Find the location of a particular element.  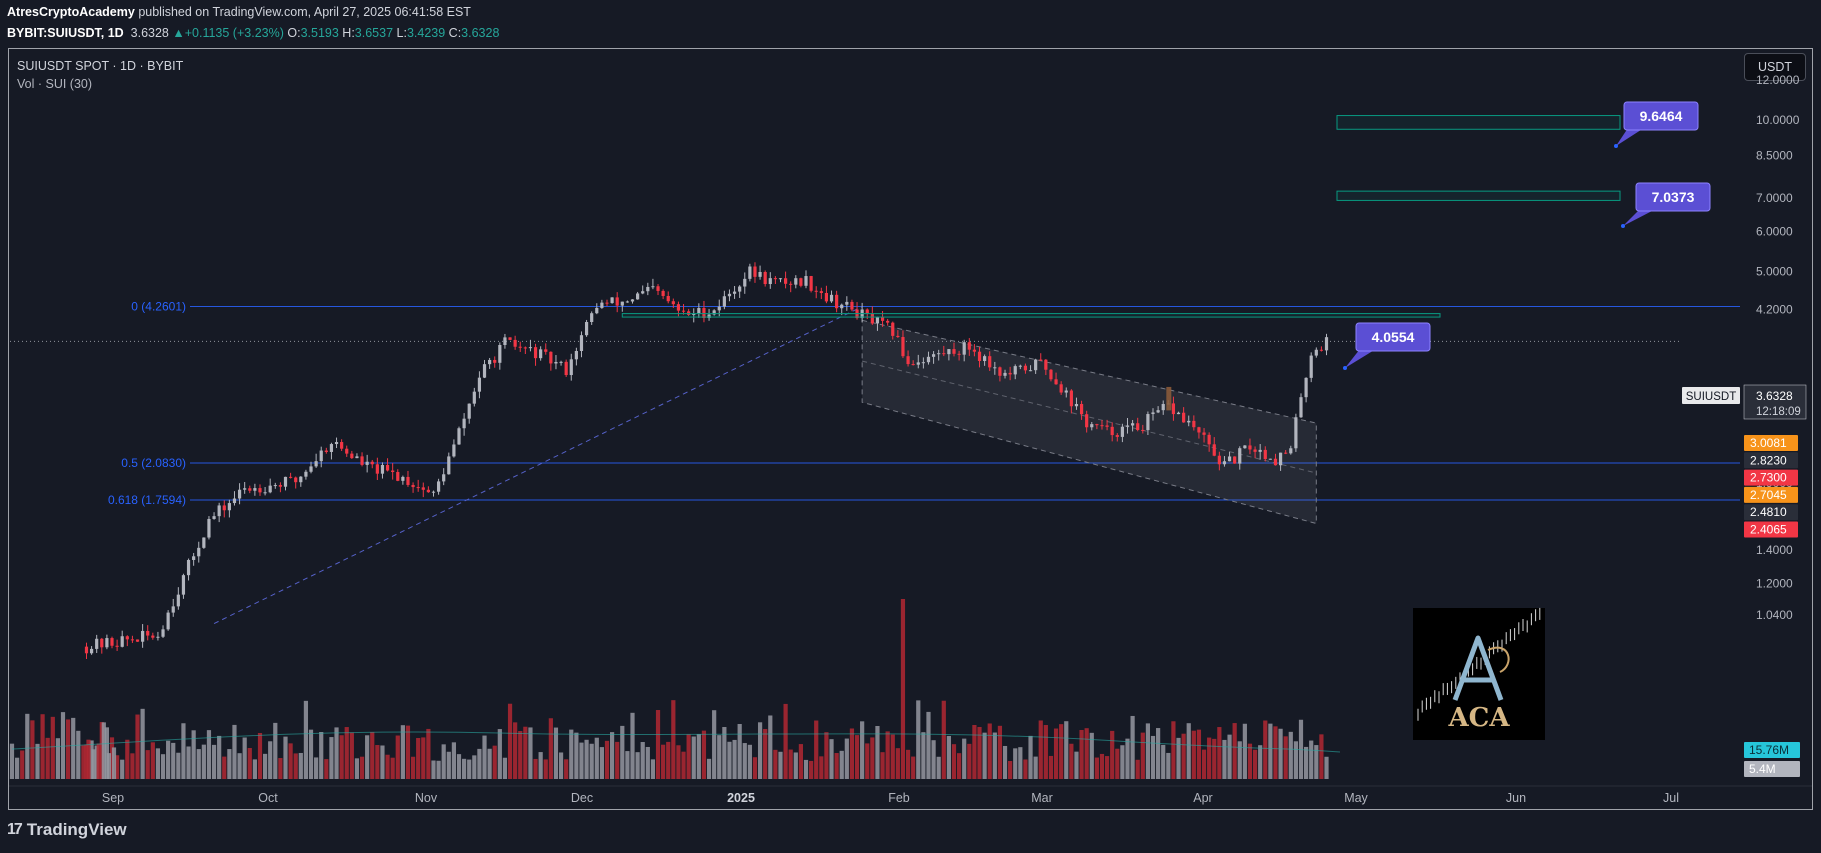

symbol-tag: SUIUSDT is located at coordinates (1711, 397).